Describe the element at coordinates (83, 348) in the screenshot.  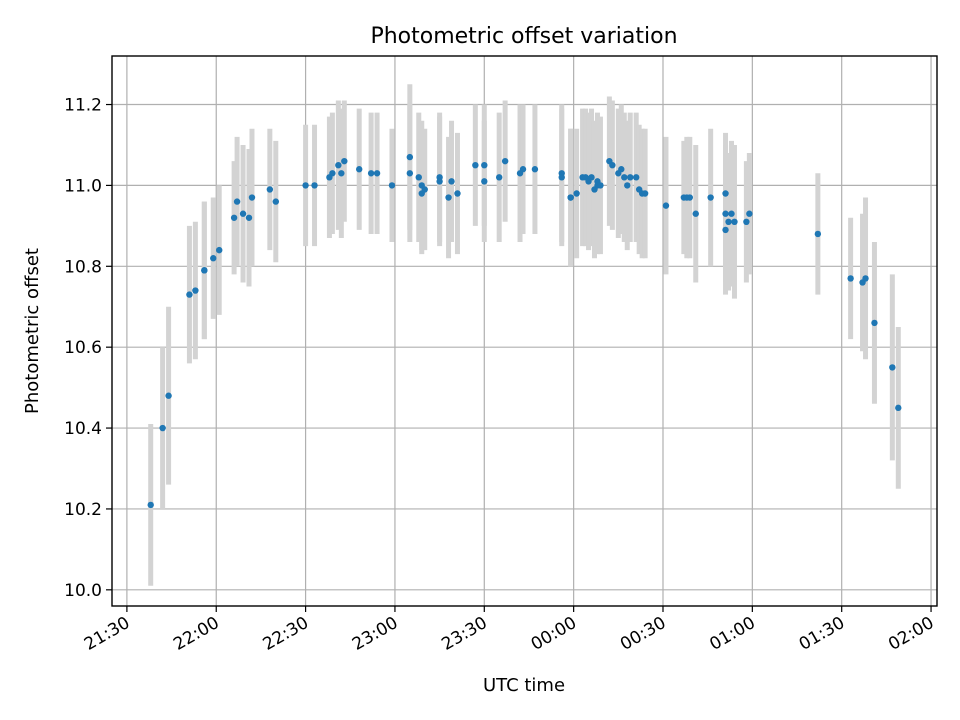
I see `y-tick-label: 10.6` at that location.